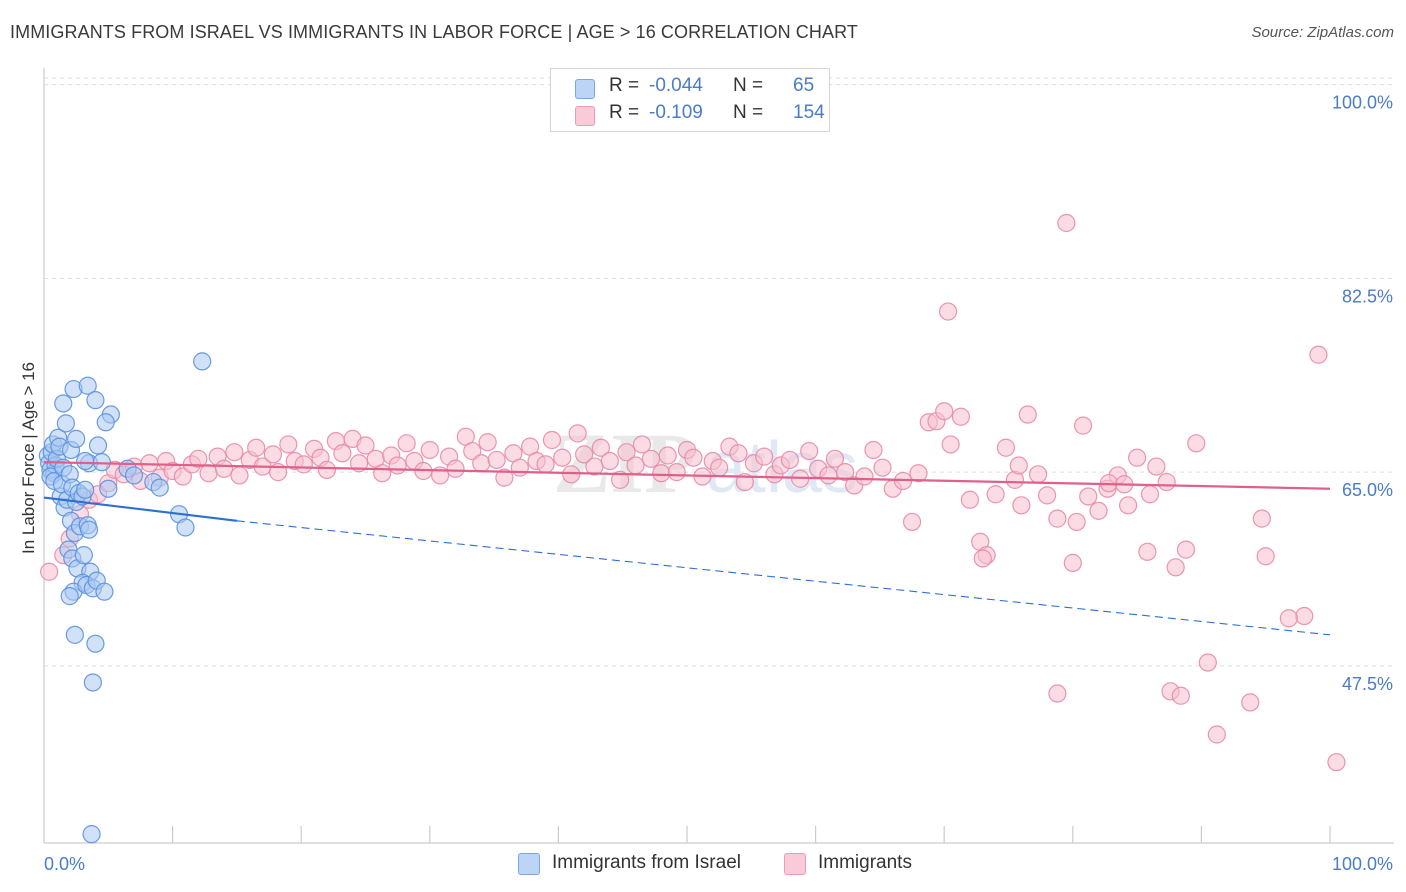 This screenshot has width=1406, height=892. What do you see at coordinates (585, 89) in the screenshot?
I see `legend-swatch-blue` at bounding box center [585, 89].